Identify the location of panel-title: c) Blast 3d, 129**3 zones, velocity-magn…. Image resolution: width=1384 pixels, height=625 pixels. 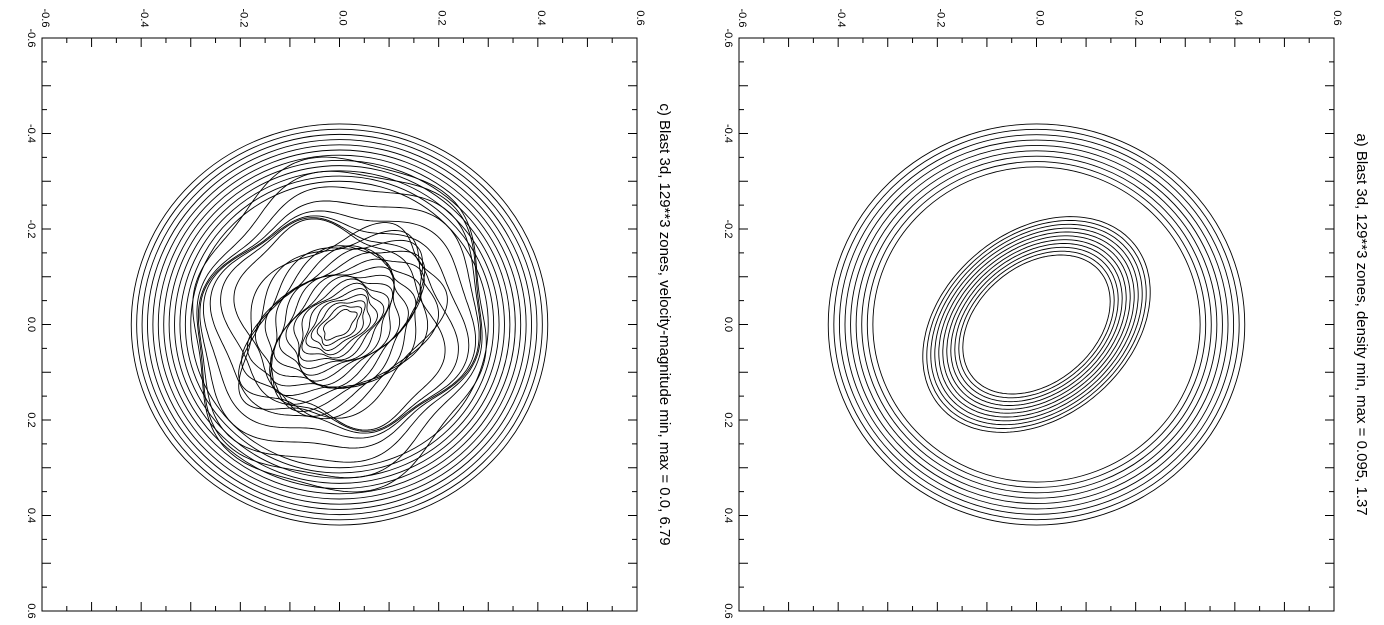
(664, 324).